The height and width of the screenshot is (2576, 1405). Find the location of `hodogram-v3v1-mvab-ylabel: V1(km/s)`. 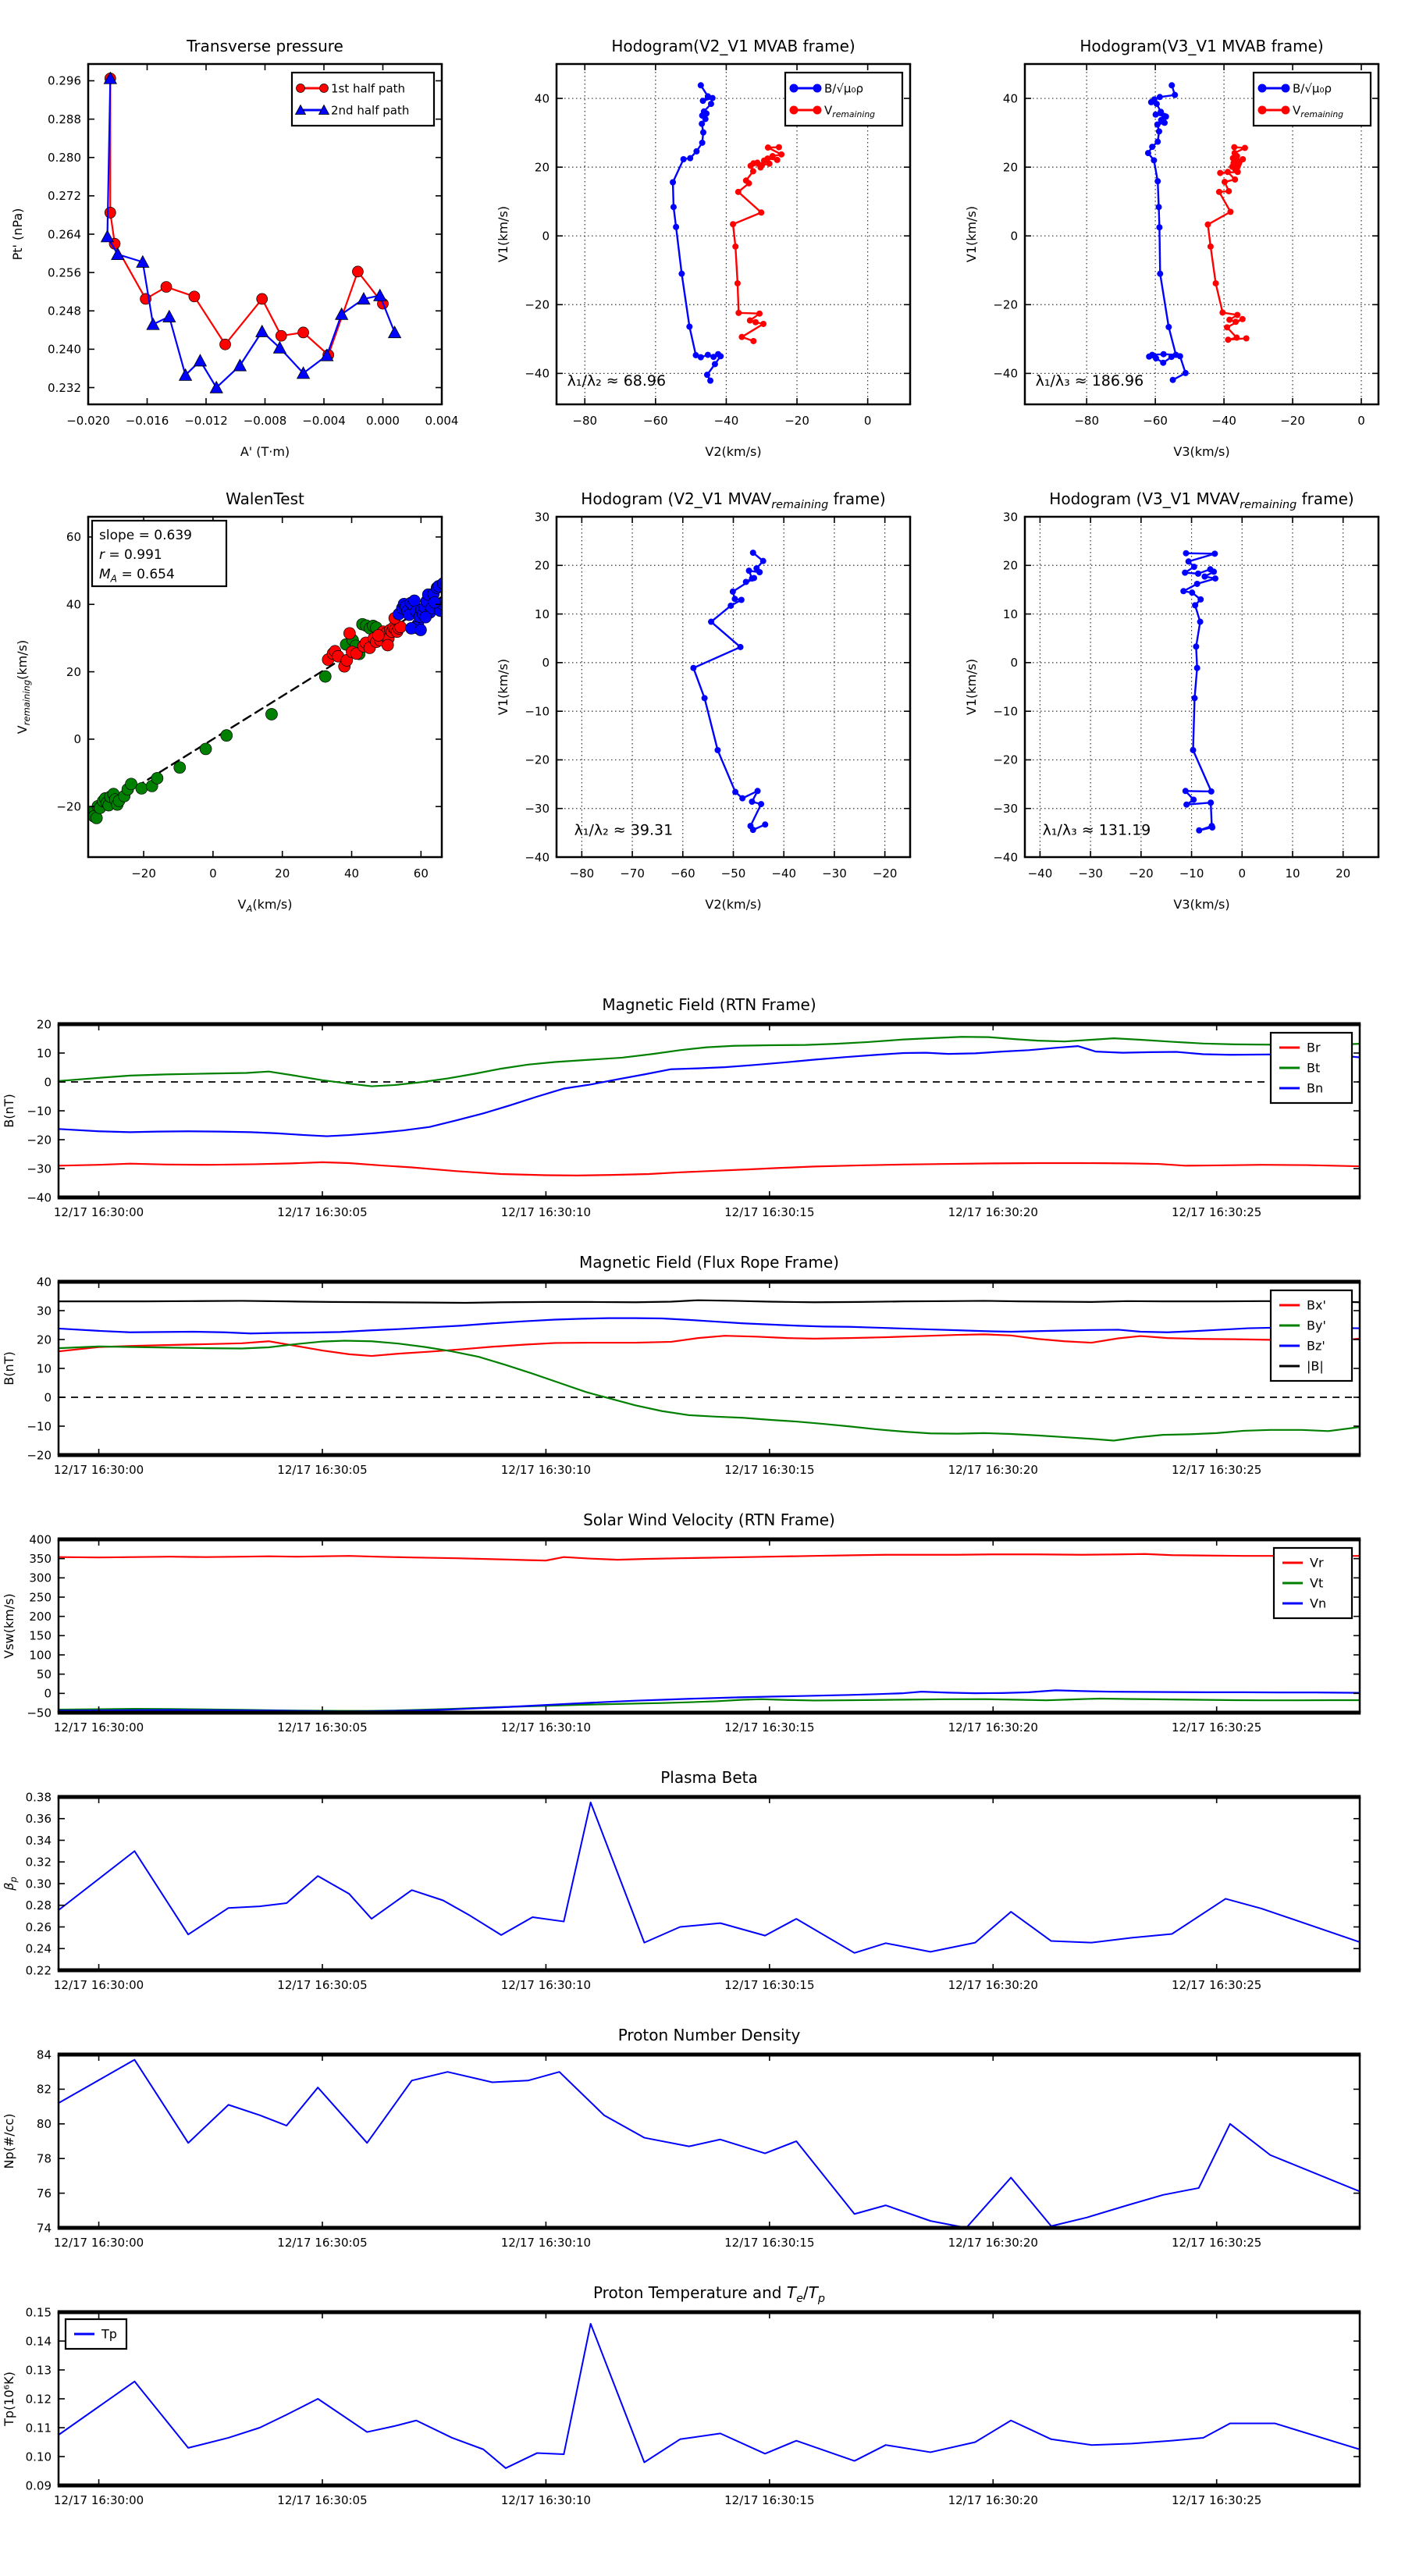

hodogram-v3v1-mvab-ylabel: V1(km/s) is located at coordinates (971, 234).